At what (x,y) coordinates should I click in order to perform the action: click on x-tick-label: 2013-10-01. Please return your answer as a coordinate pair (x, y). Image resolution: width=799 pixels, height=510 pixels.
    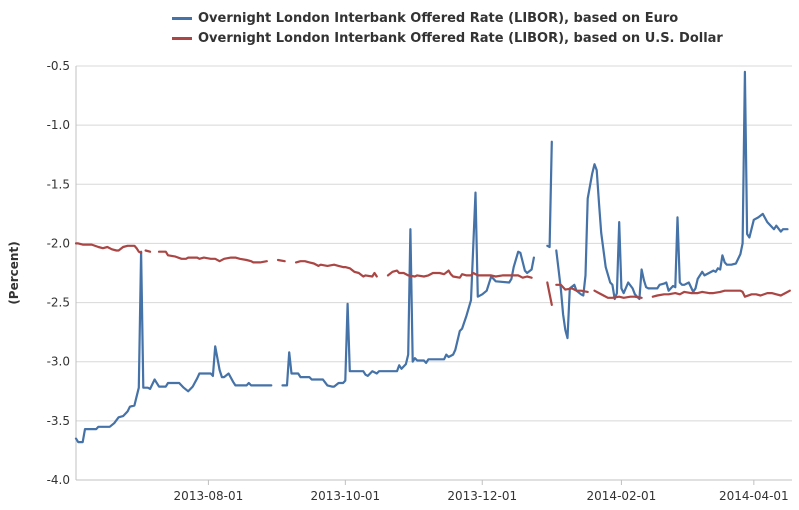
    Looking at the image, I should click on (345, 496).